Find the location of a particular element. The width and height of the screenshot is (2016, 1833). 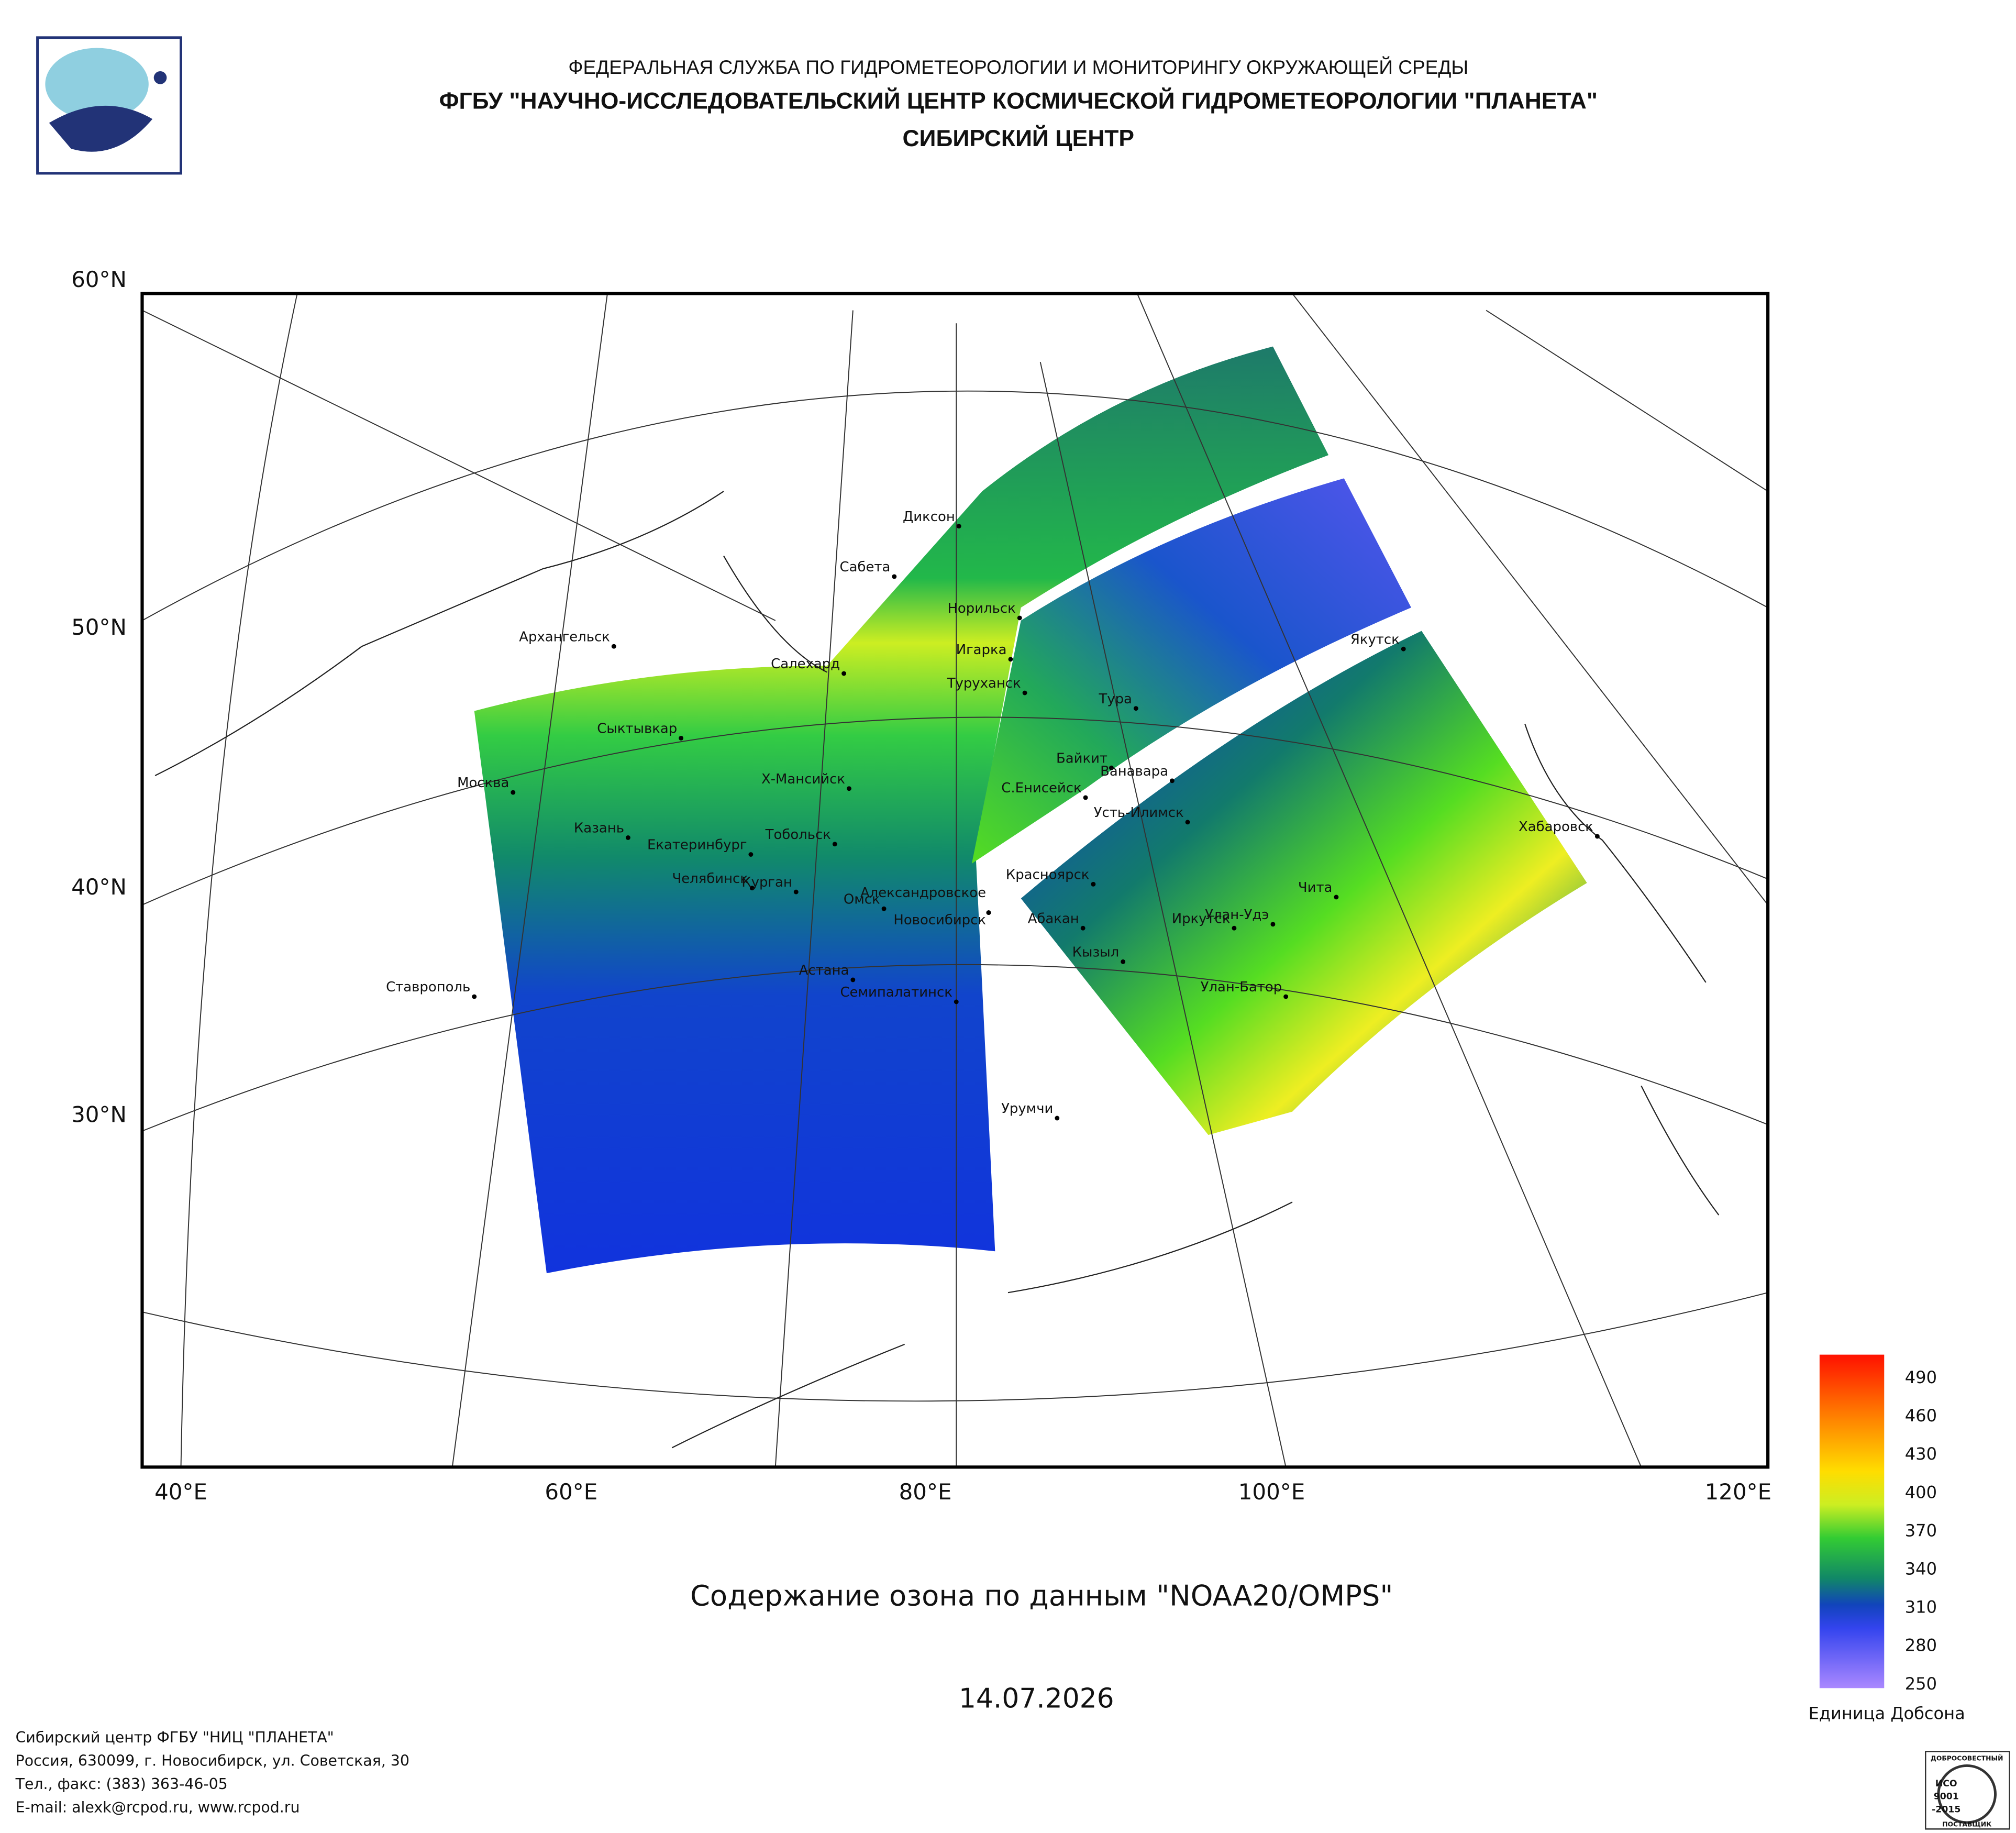

city-label: Кызыл is located at coordinates (1096, 952).